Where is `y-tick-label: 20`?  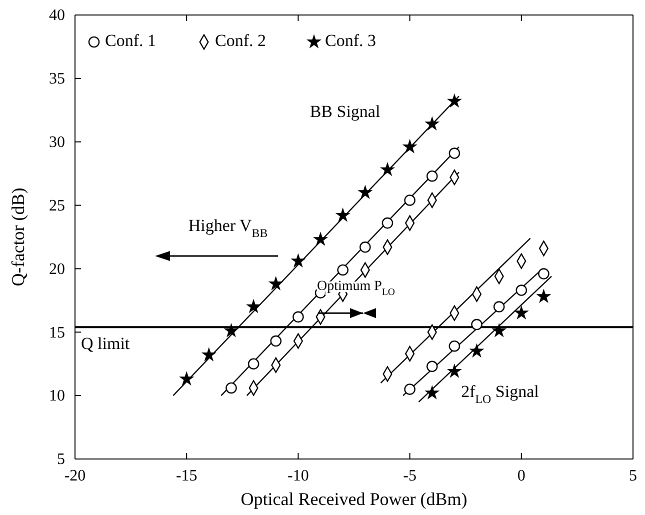 y-tick-label: 20 is located at coordinates (57, 269).